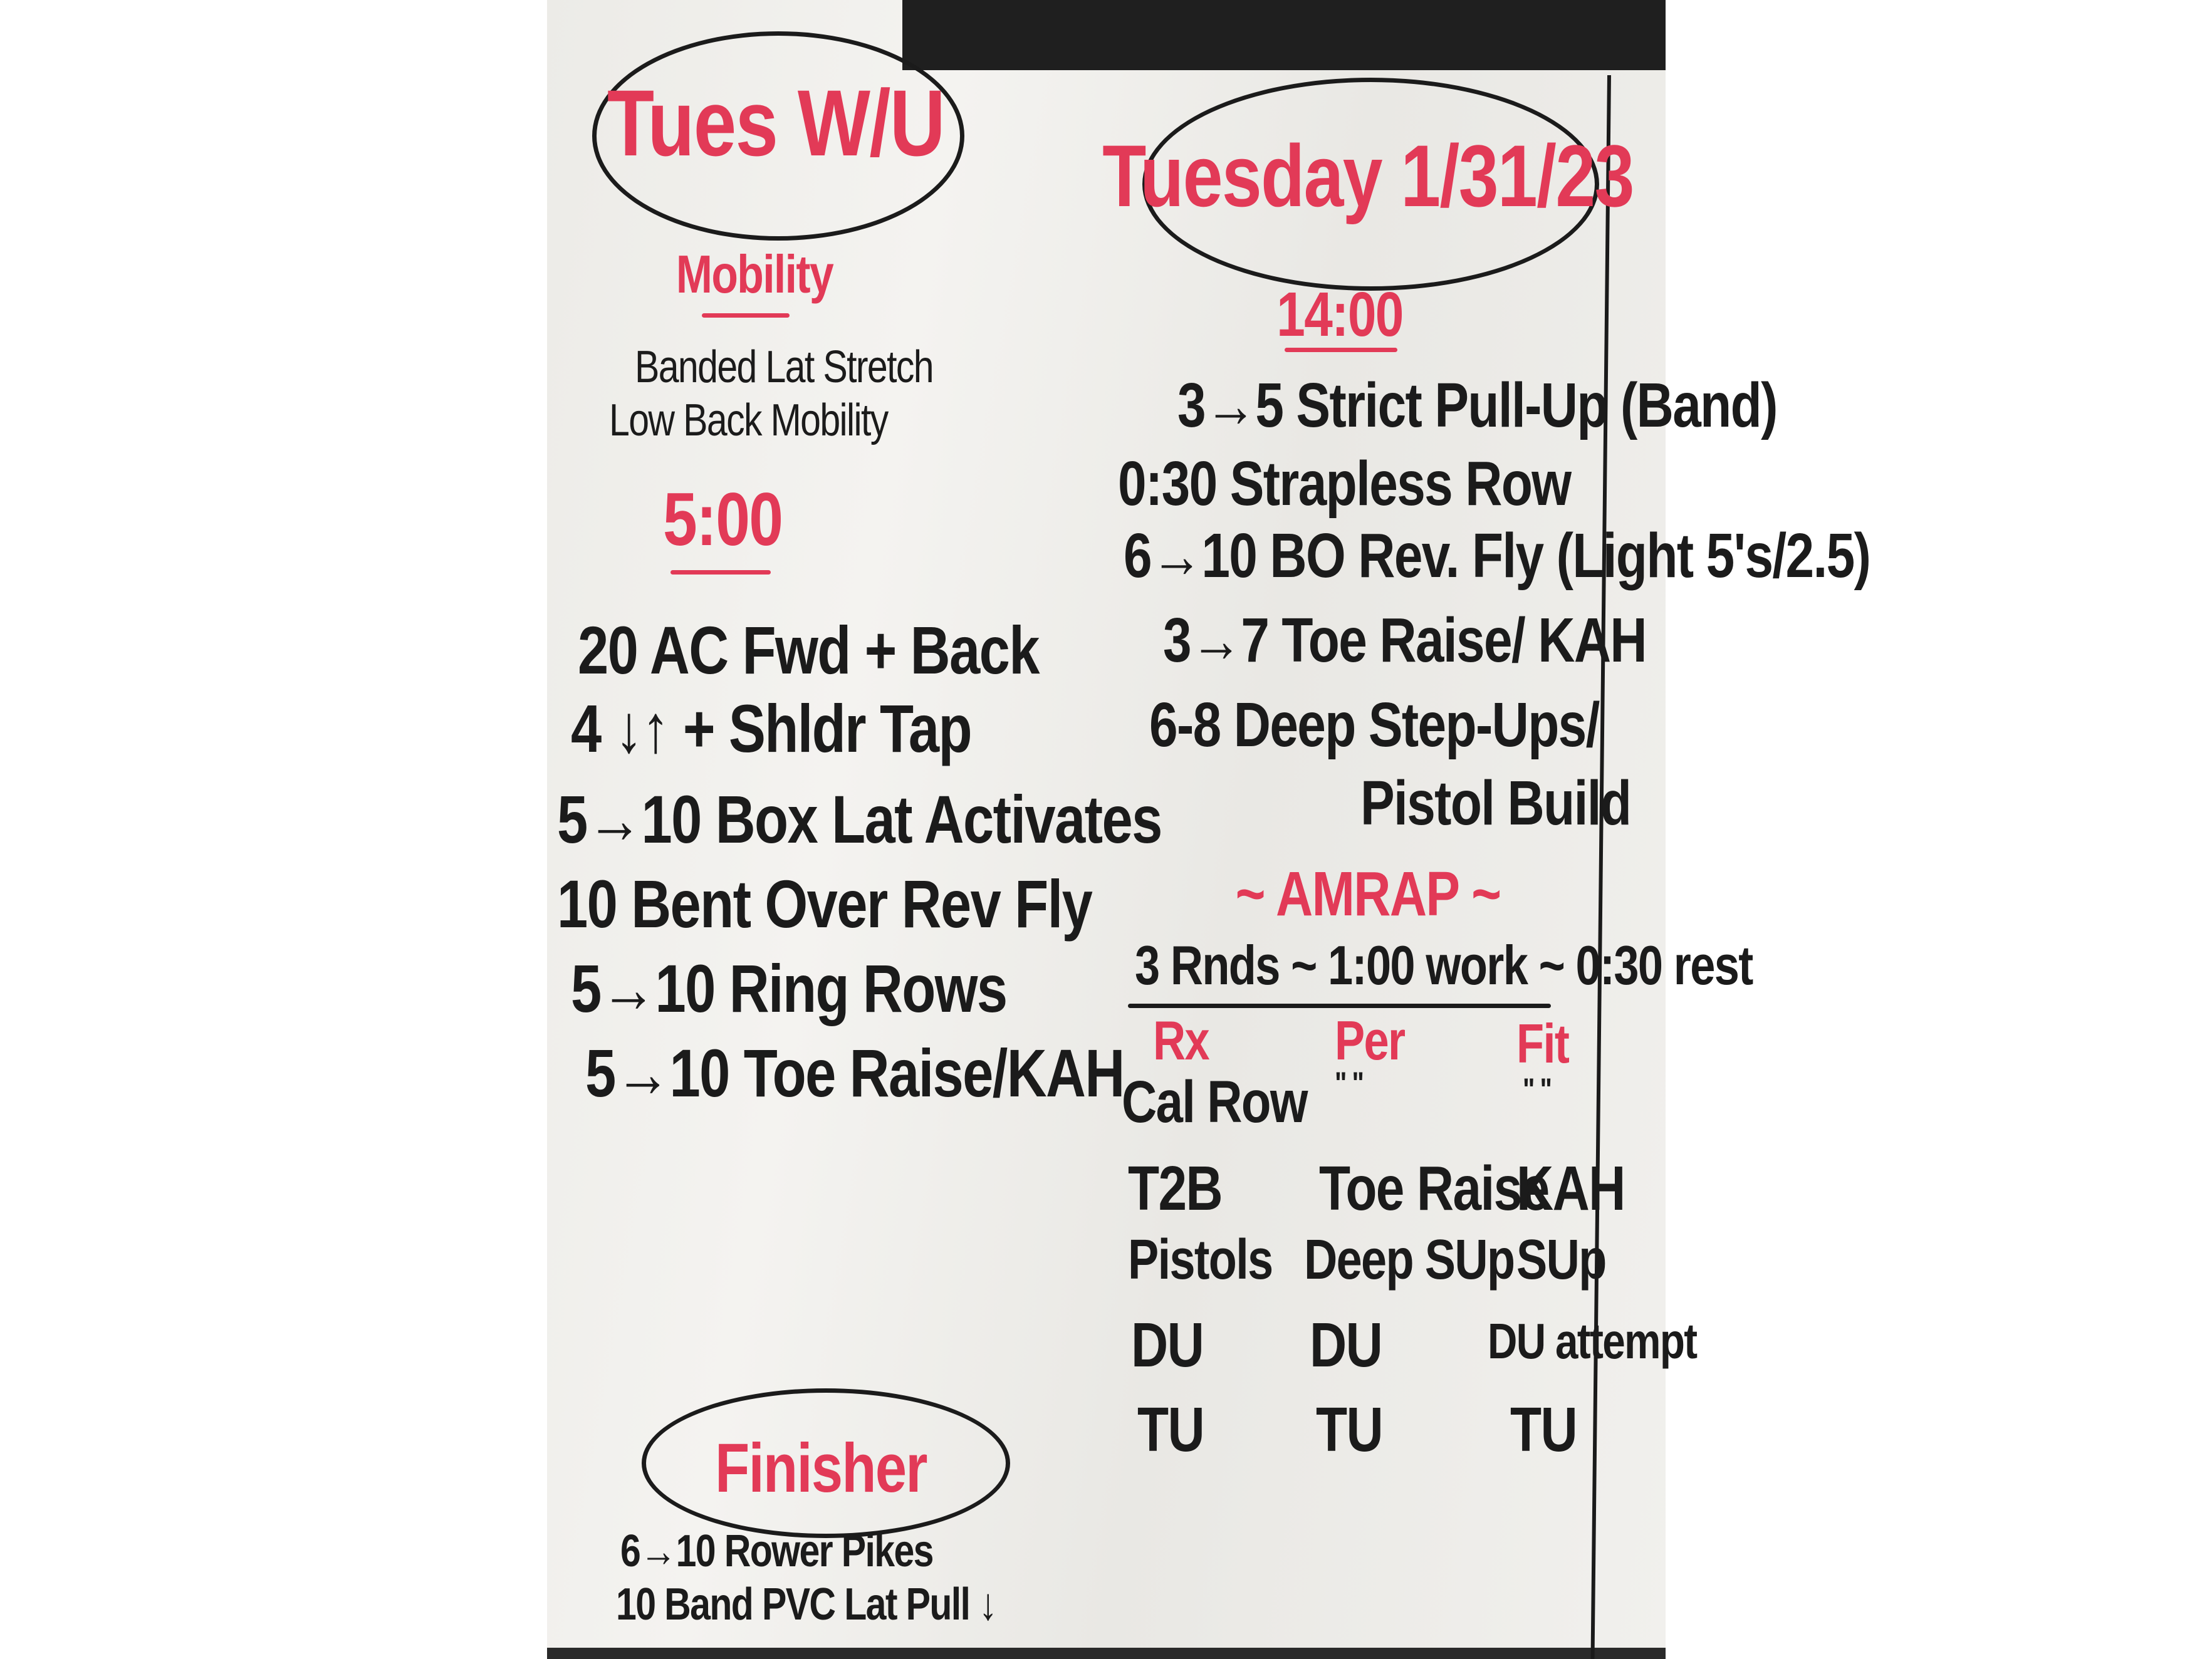 Image resolution: width=2212 pixels, height=1659 pixels. Describe the element at coordinates (821, 1469) in the screenshot. I see `finisher-title: Finisher` at that location.